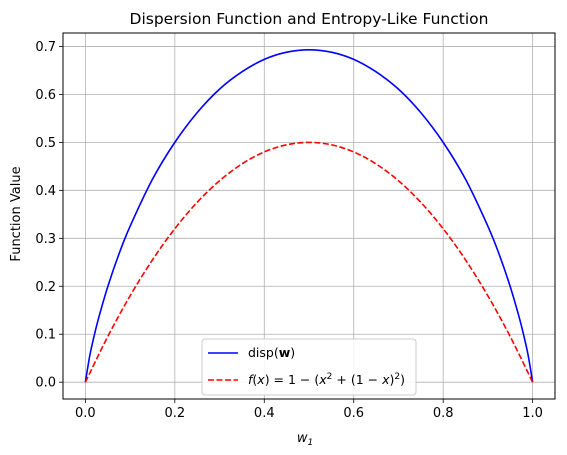 The height and width of the screenshot is (455, 567). I want to click on x-tick-label: 0.8, so click(443, 413).